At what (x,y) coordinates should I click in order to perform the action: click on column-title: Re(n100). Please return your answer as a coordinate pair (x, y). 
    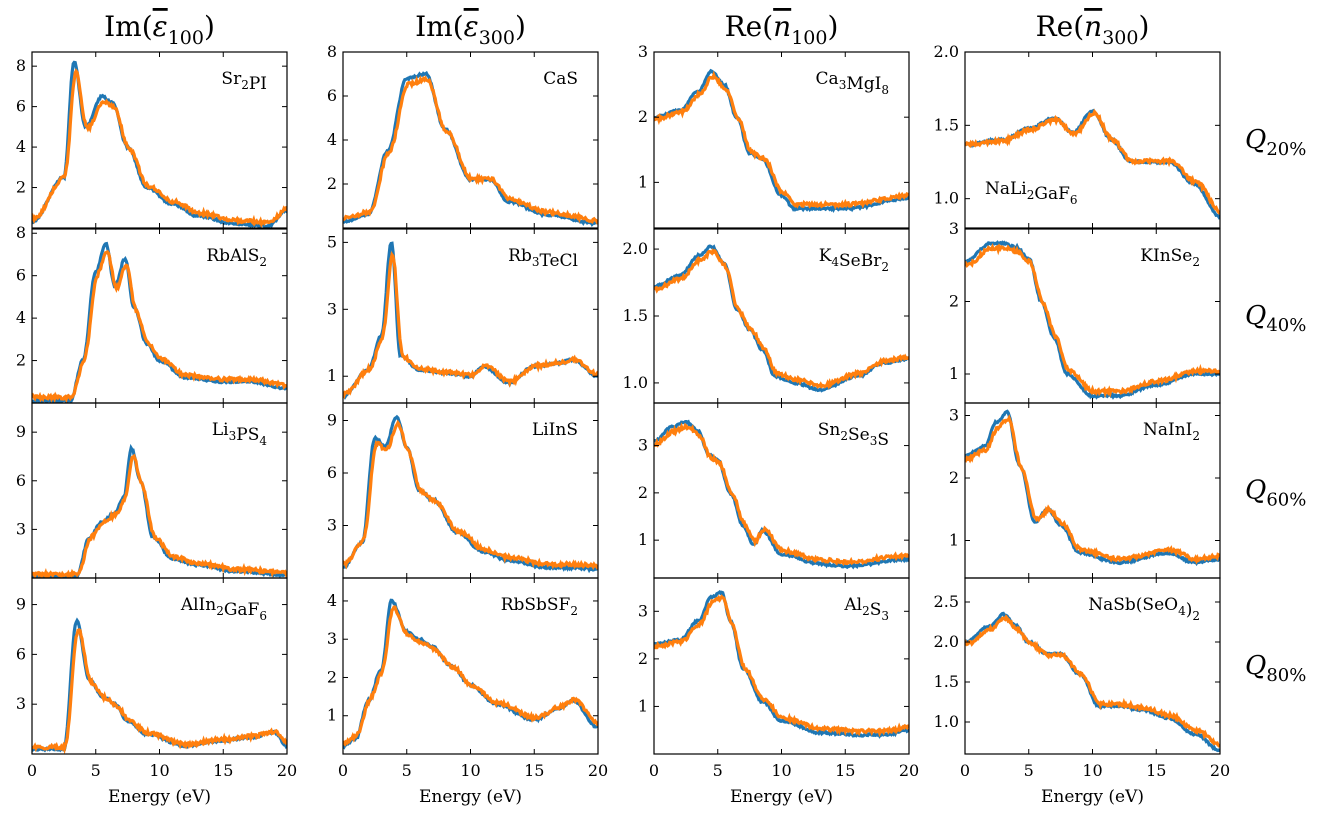
    Looking at the image, I should click on (782, 29).